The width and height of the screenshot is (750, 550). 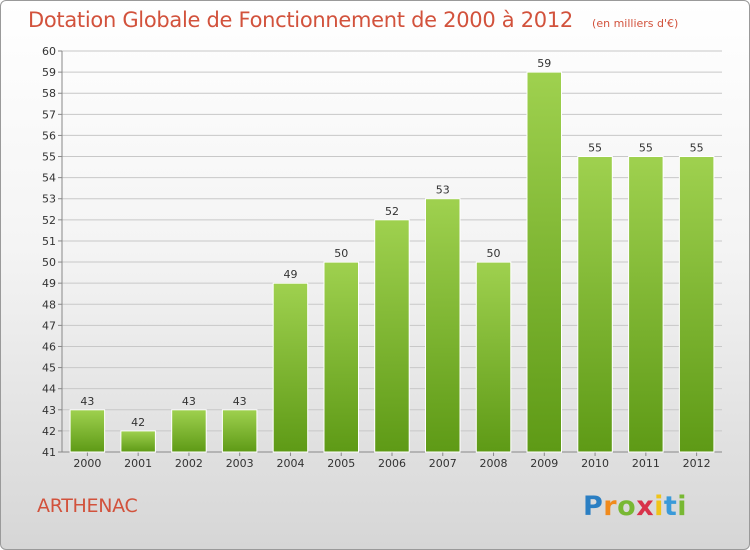 What do you see at coordinates (239, 431) in the screenshot?
I see `bar-2003` at bounding box center [239, 431].